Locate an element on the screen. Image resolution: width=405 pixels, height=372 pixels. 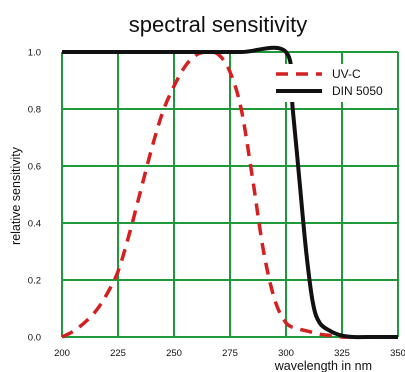
y-tick-label: 0.6 is located at coordinates (34, 167).